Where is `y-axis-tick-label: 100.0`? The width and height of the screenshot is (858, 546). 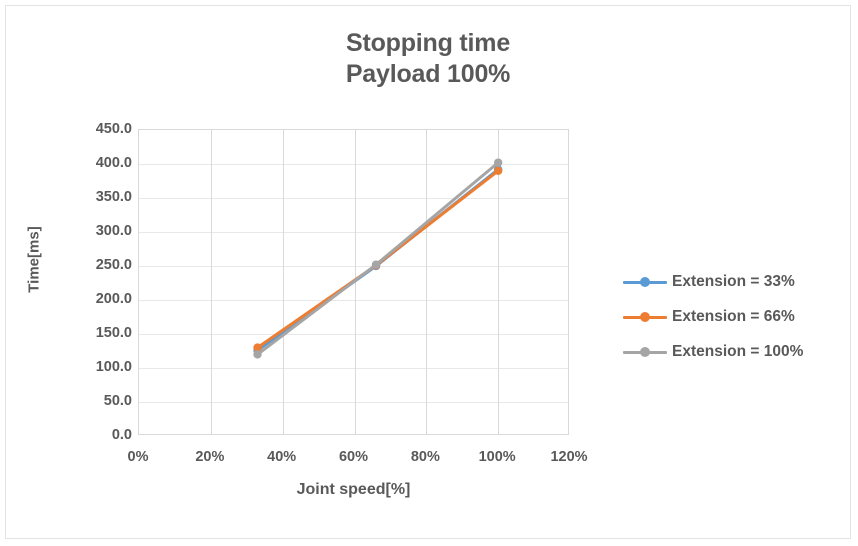 y-axis-tick-label: 100.0 is located at coordinates (113, 367).